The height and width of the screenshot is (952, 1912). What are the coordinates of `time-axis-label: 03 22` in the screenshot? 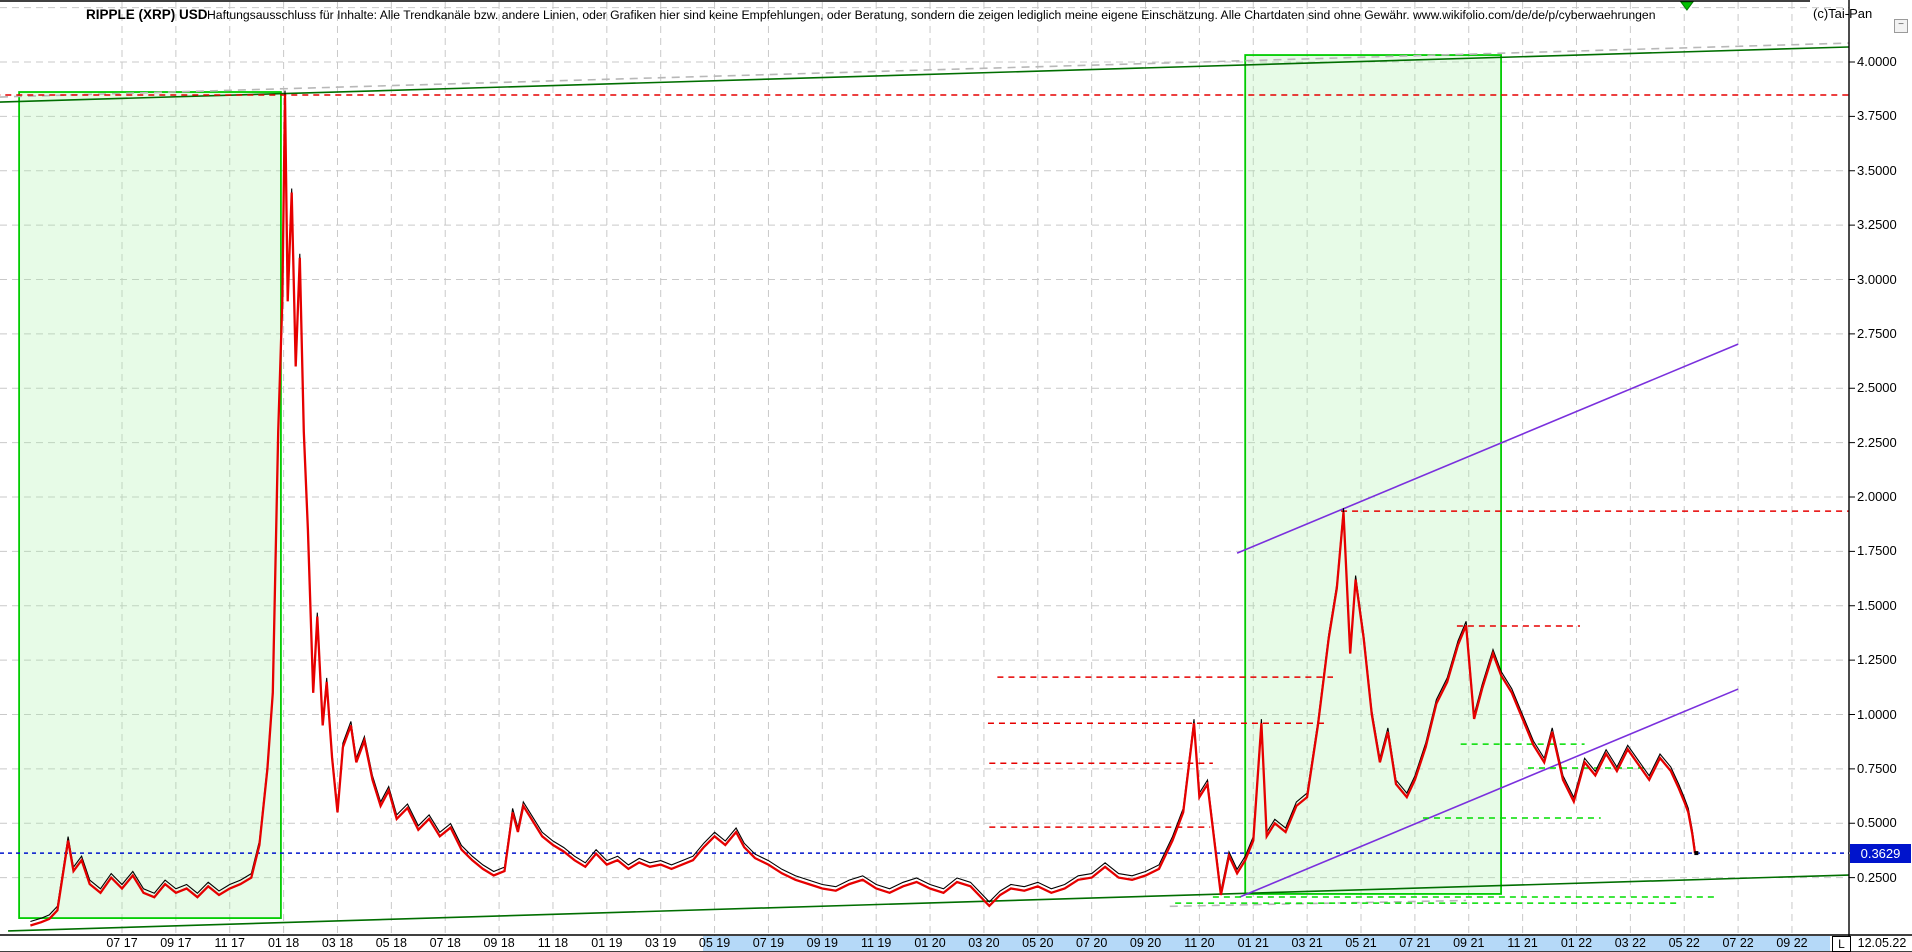 It's located at (1630, 943).